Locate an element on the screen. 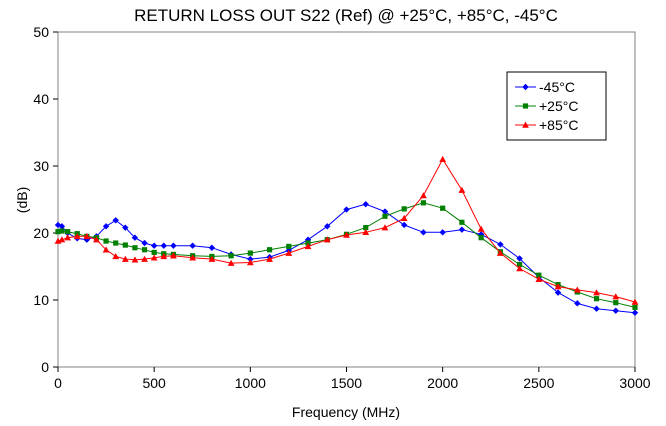 This screenshot has height=426, width=666. x-tick-label: 0 is located at coordinates (58, 383).